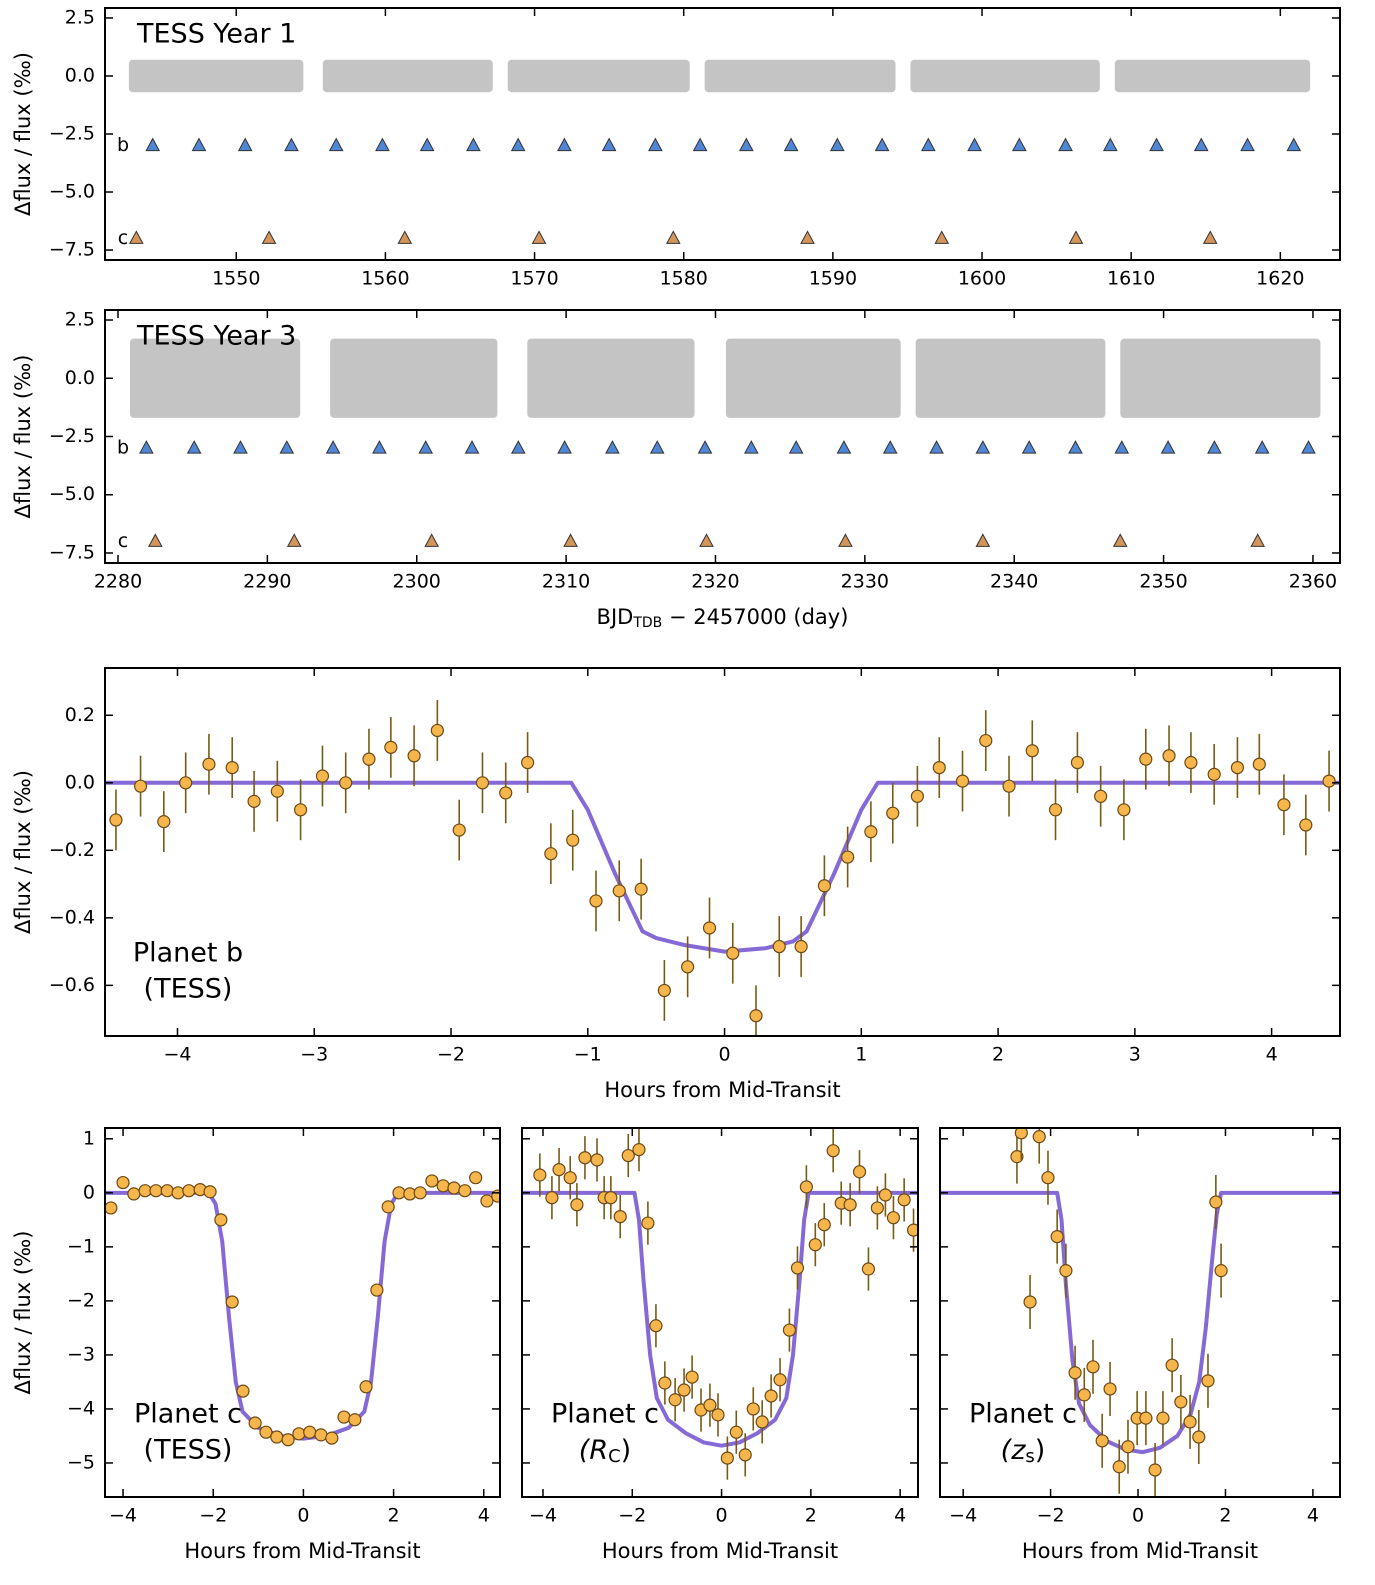  What do you see at coordinates (626, 1450) in the screenshot?
I see `band-close: )` at bounding box center [626, 1450].